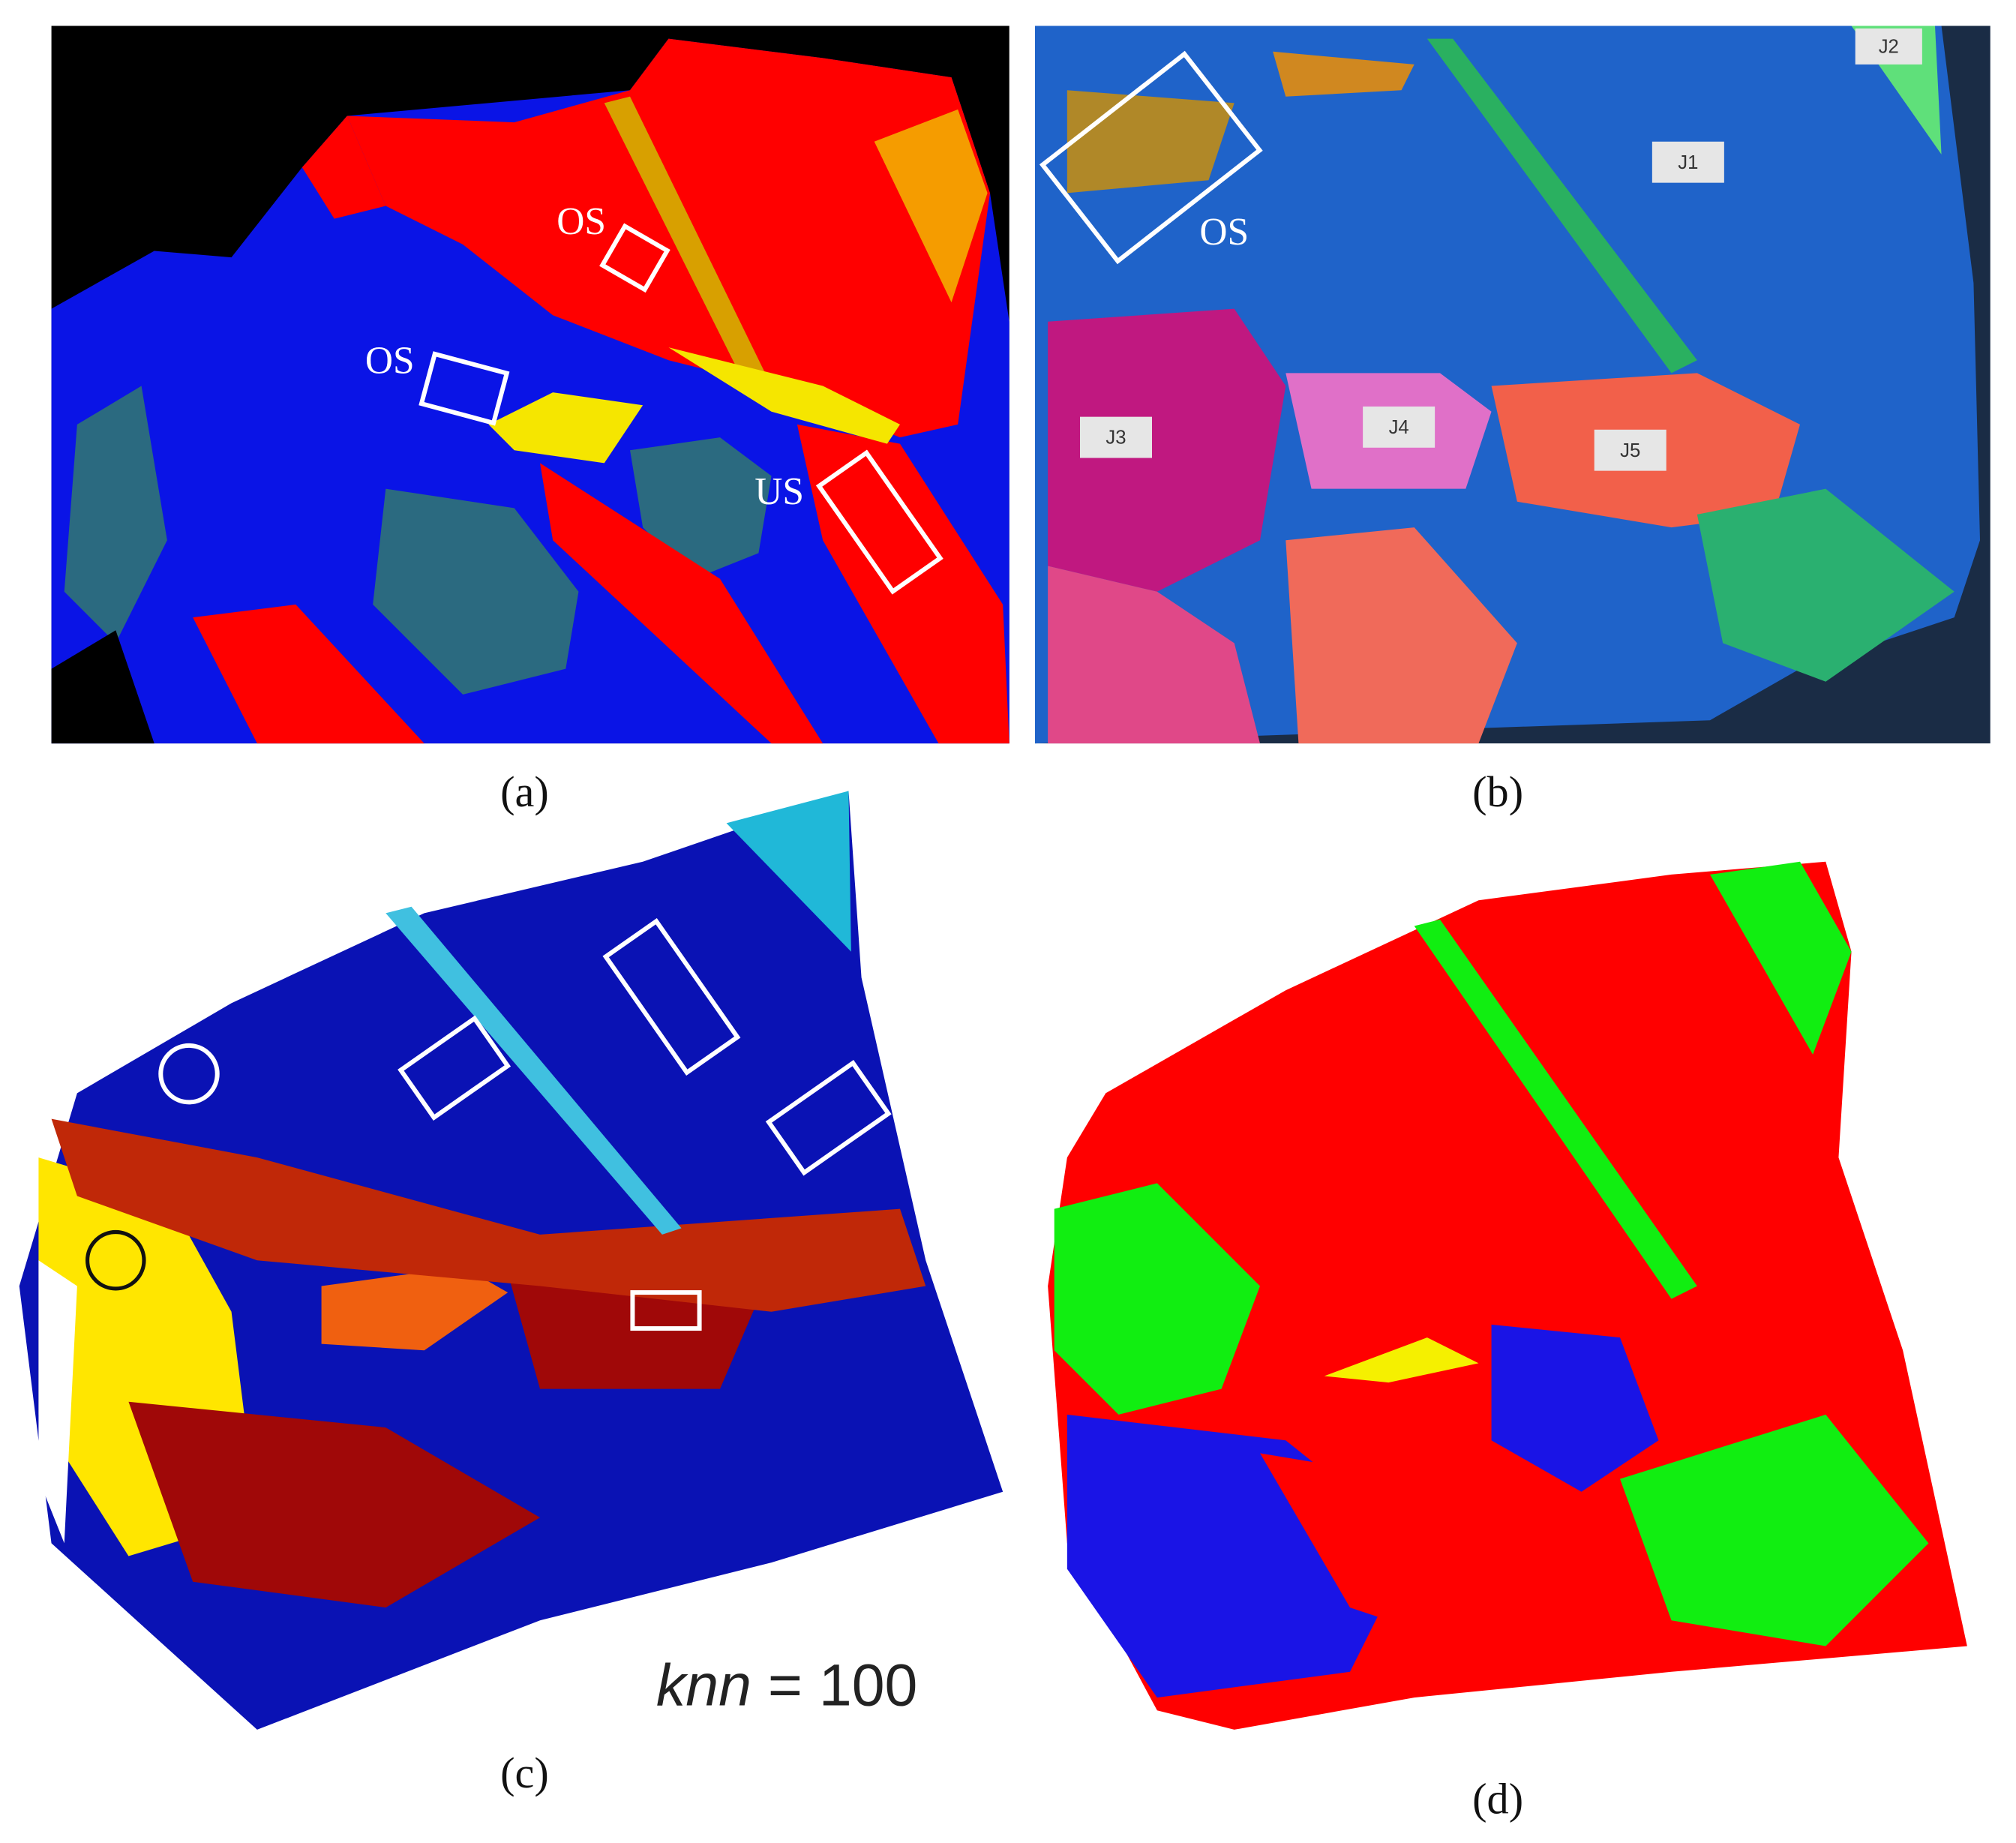 This screenshot has height=1843, width=2016. Describe the element at coordinates (779, 491) in the screenshot. I see `annotation: US` at that location.